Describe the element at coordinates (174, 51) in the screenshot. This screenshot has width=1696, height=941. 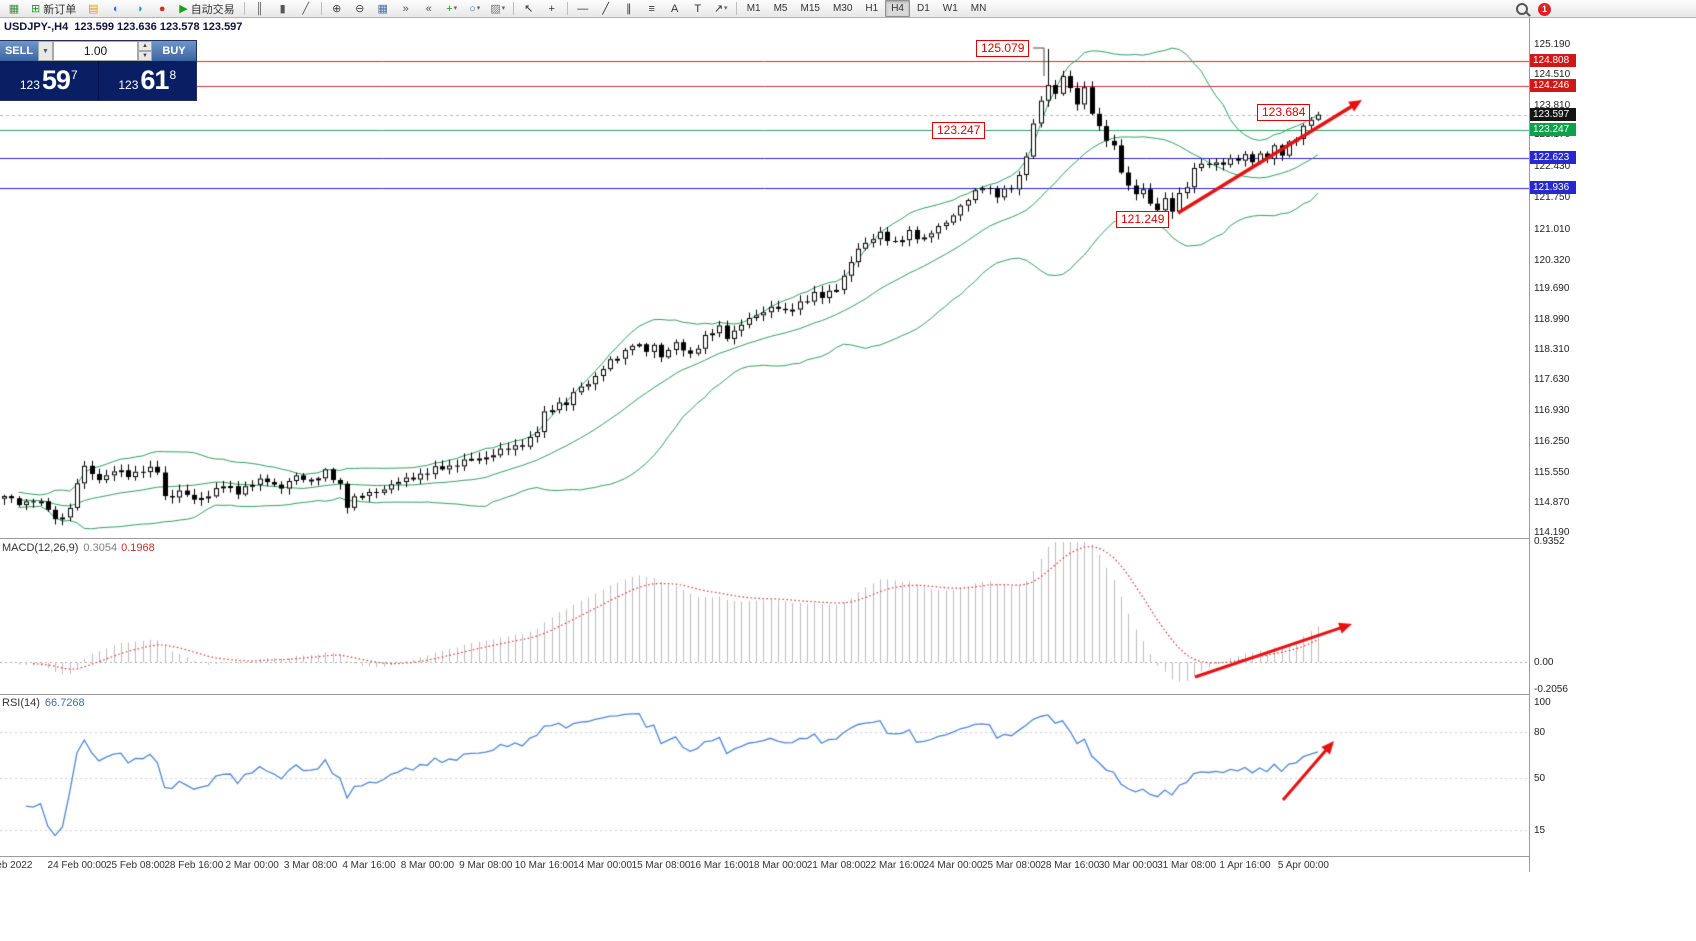
I see `buy-button: BUY` at that location.